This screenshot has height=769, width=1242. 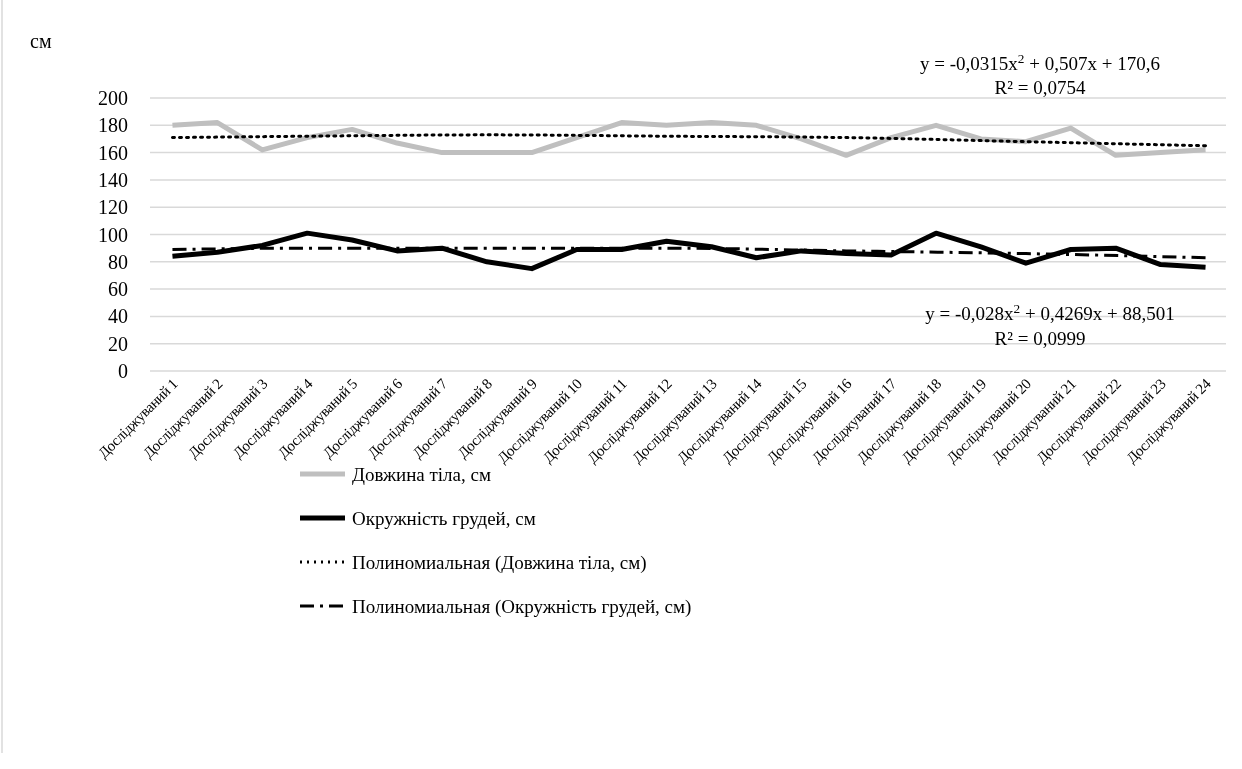 What do you see at coordinates (113, 98) in the screenshot?
I see `y-tick-label: 200` at bounding box center [113, 98].